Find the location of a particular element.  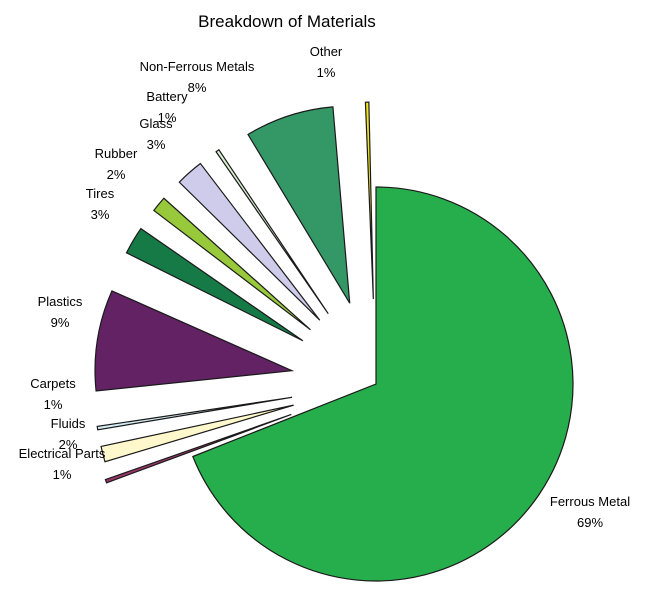

percent-non-ferrous-metals: 8% is located at coordinates (197, 87).